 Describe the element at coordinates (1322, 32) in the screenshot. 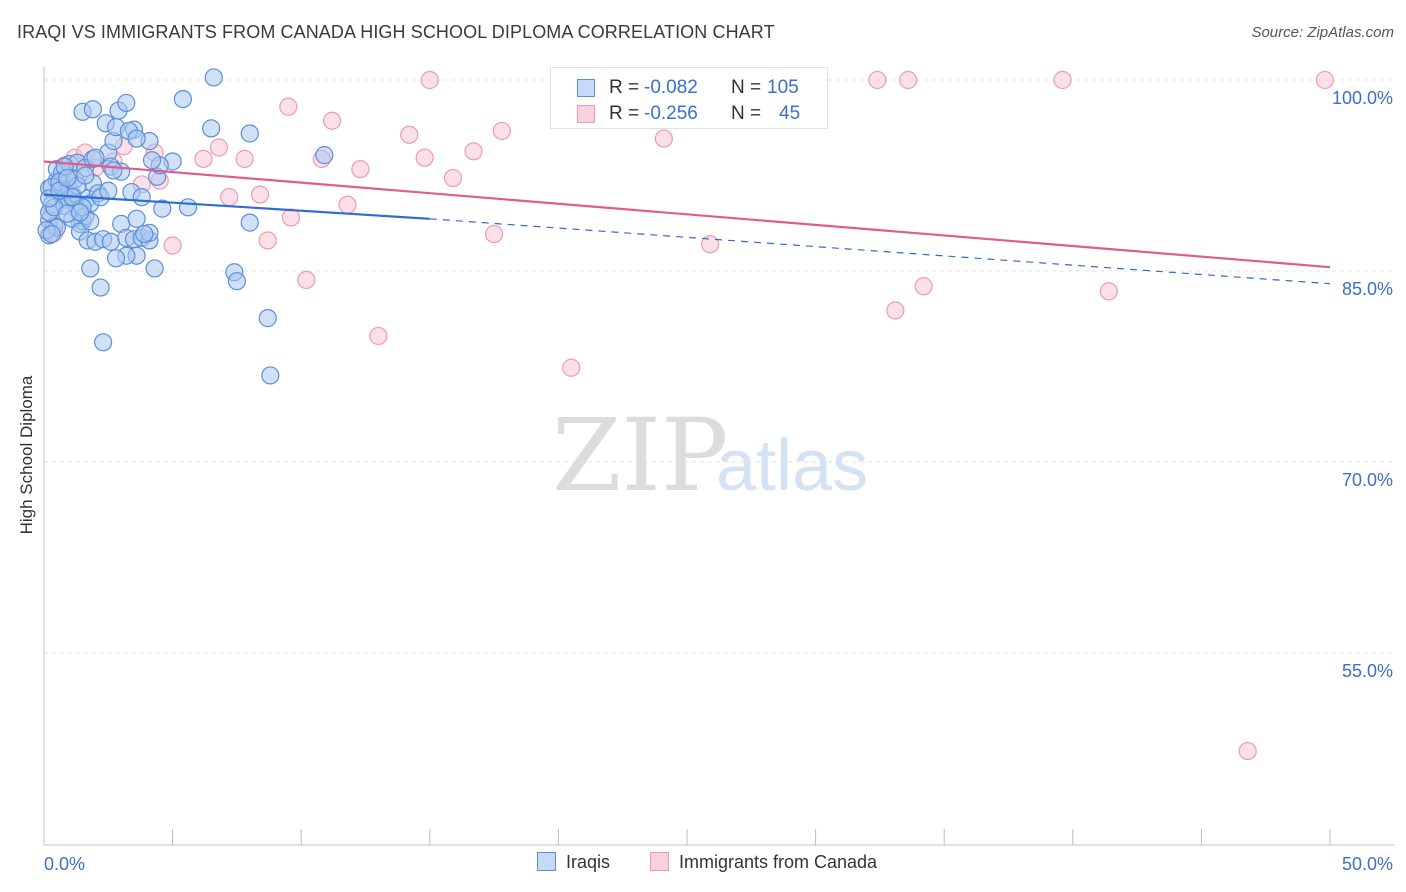

I see `source-label: Source: ZipAtlas.com` at that location.